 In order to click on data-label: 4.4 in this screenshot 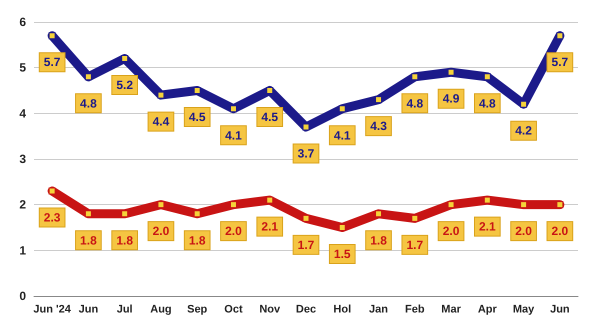, I will do `click(161, 121)`.